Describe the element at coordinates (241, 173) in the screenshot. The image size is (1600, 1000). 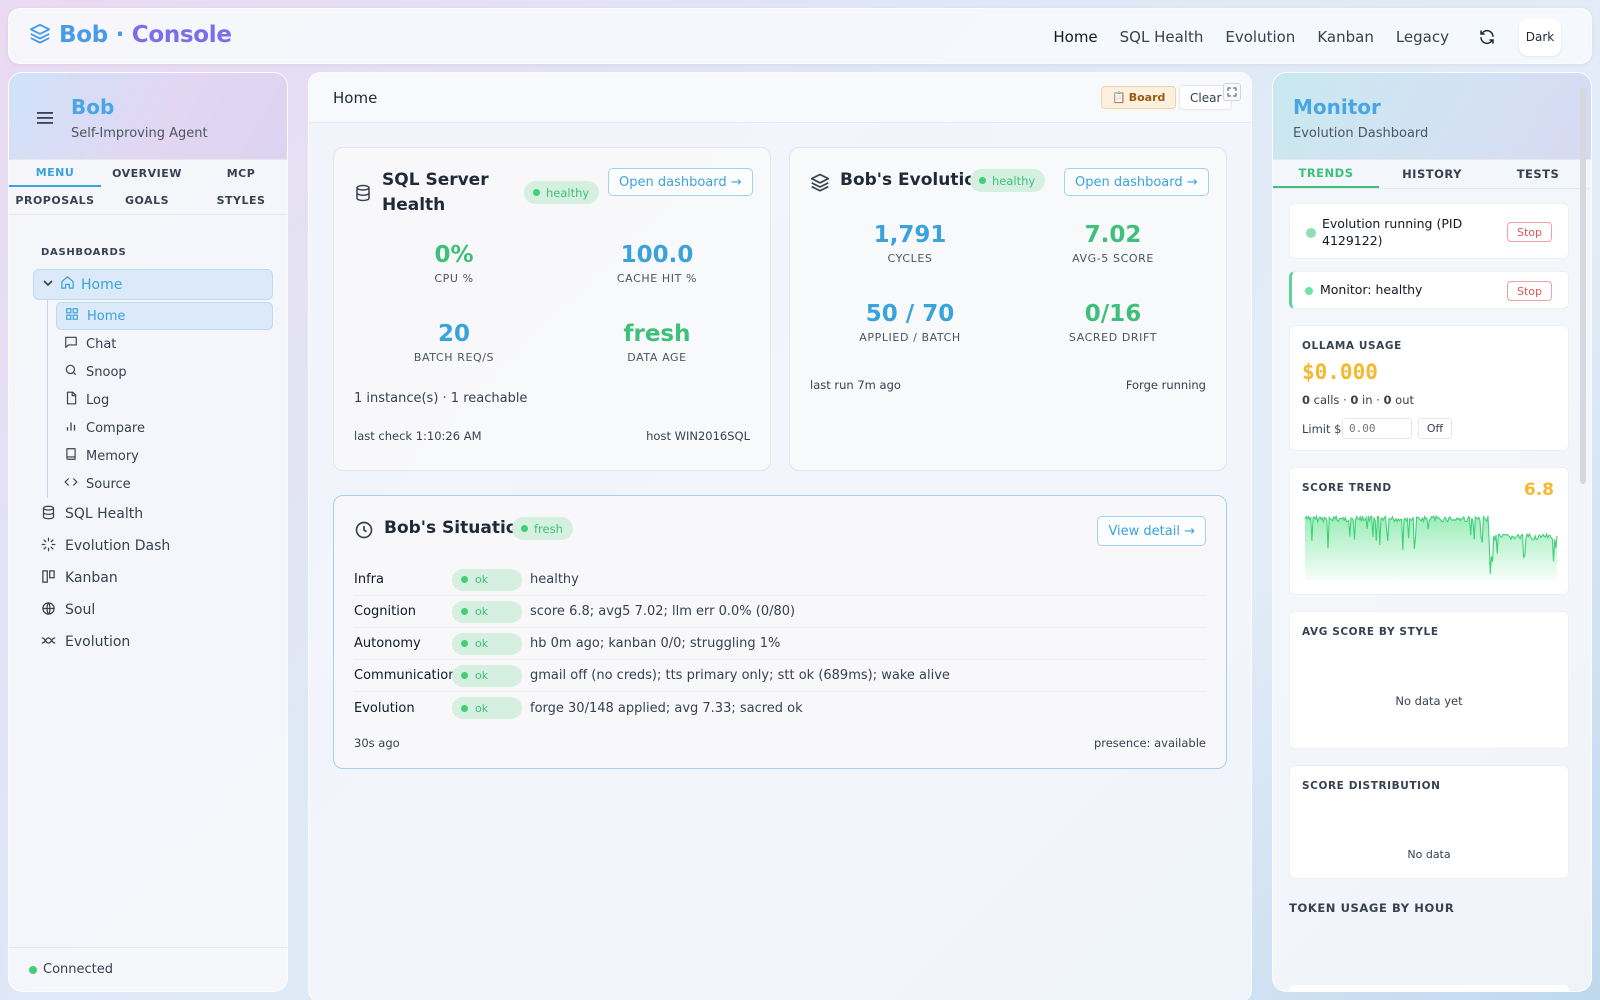
I see `tab-mcp: MCP` at that location.